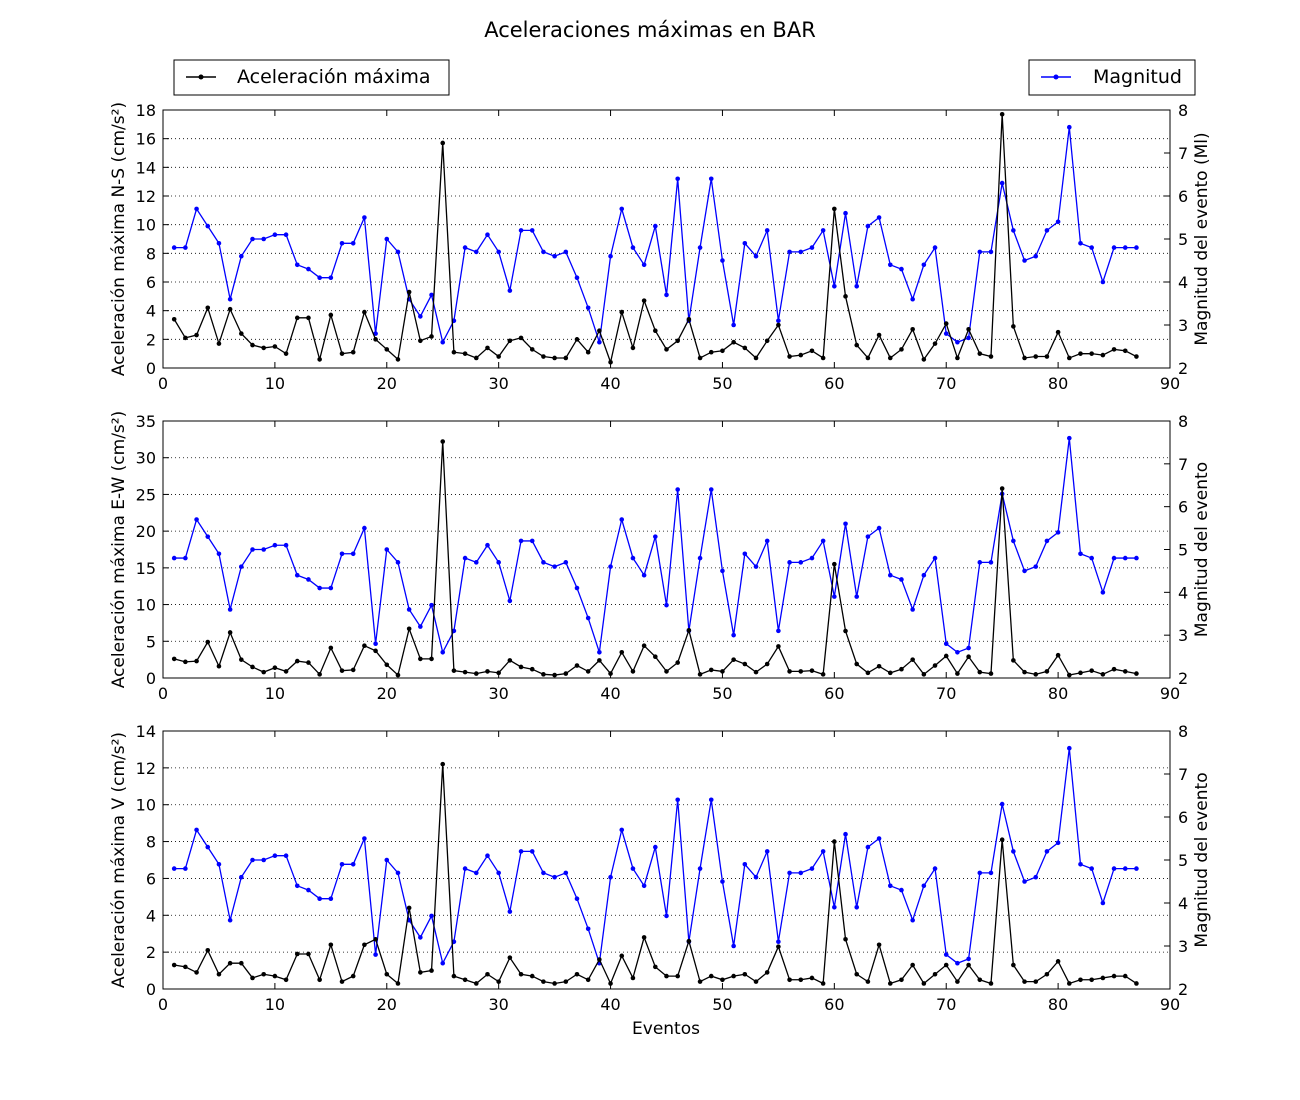 The height and width of the screenshot is (1100, 1300). I want to click on x-tick-label-v: 60, so click(834, 1004).